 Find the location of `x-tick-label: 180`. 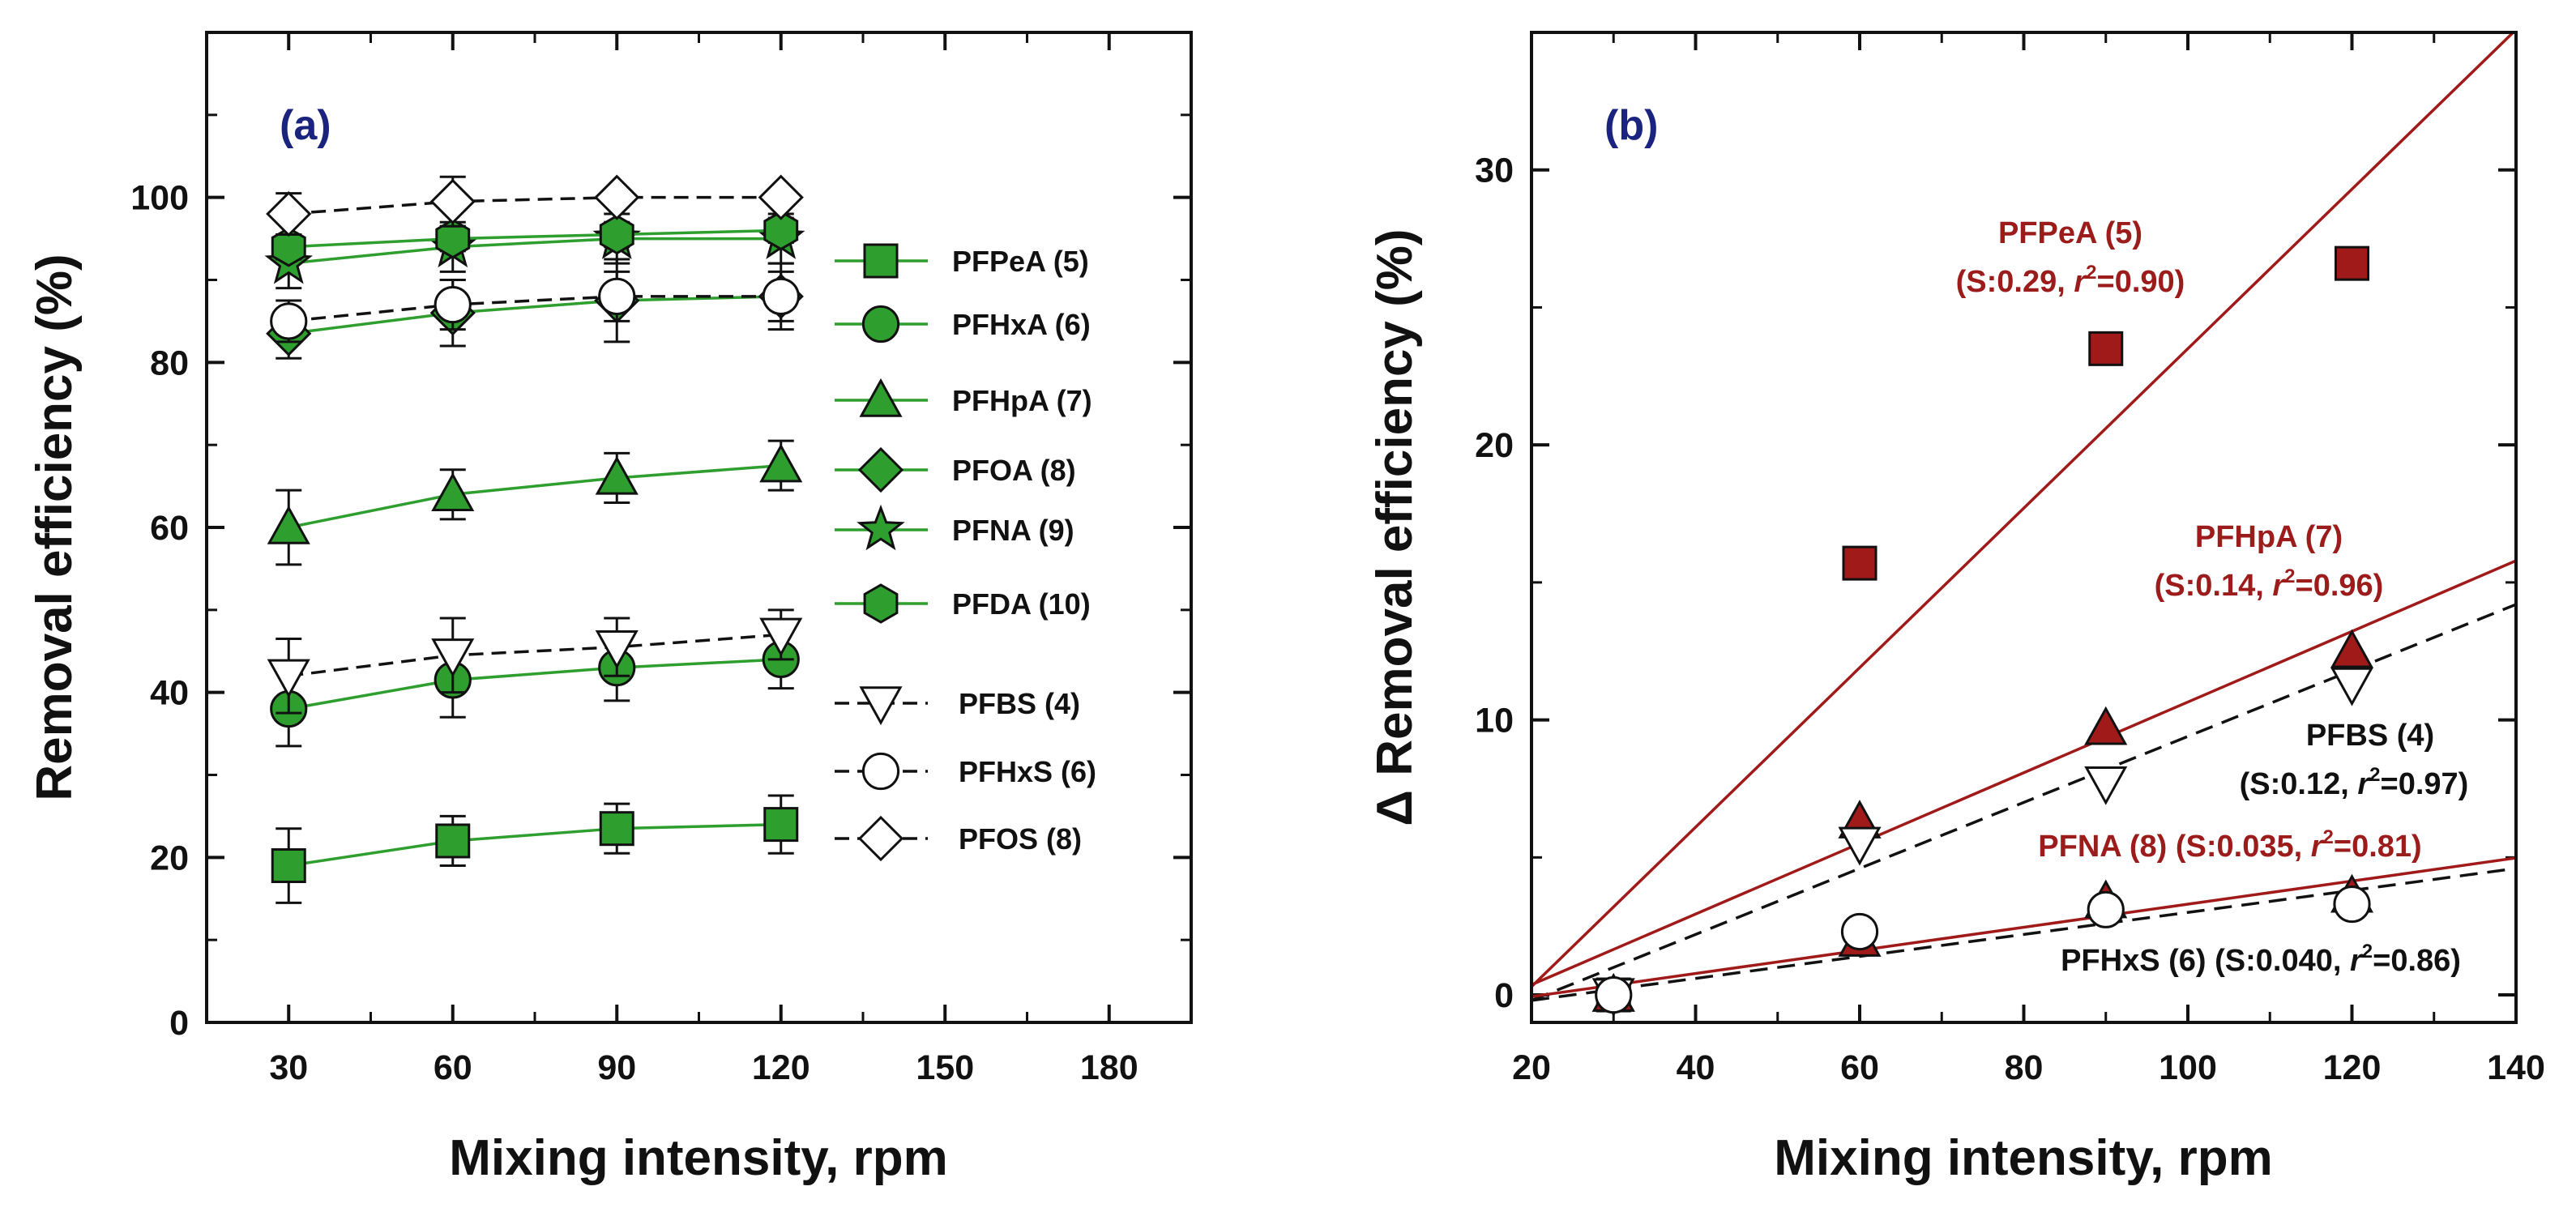

x-tick-label: 180 is located at coordinates (1109, 1067).